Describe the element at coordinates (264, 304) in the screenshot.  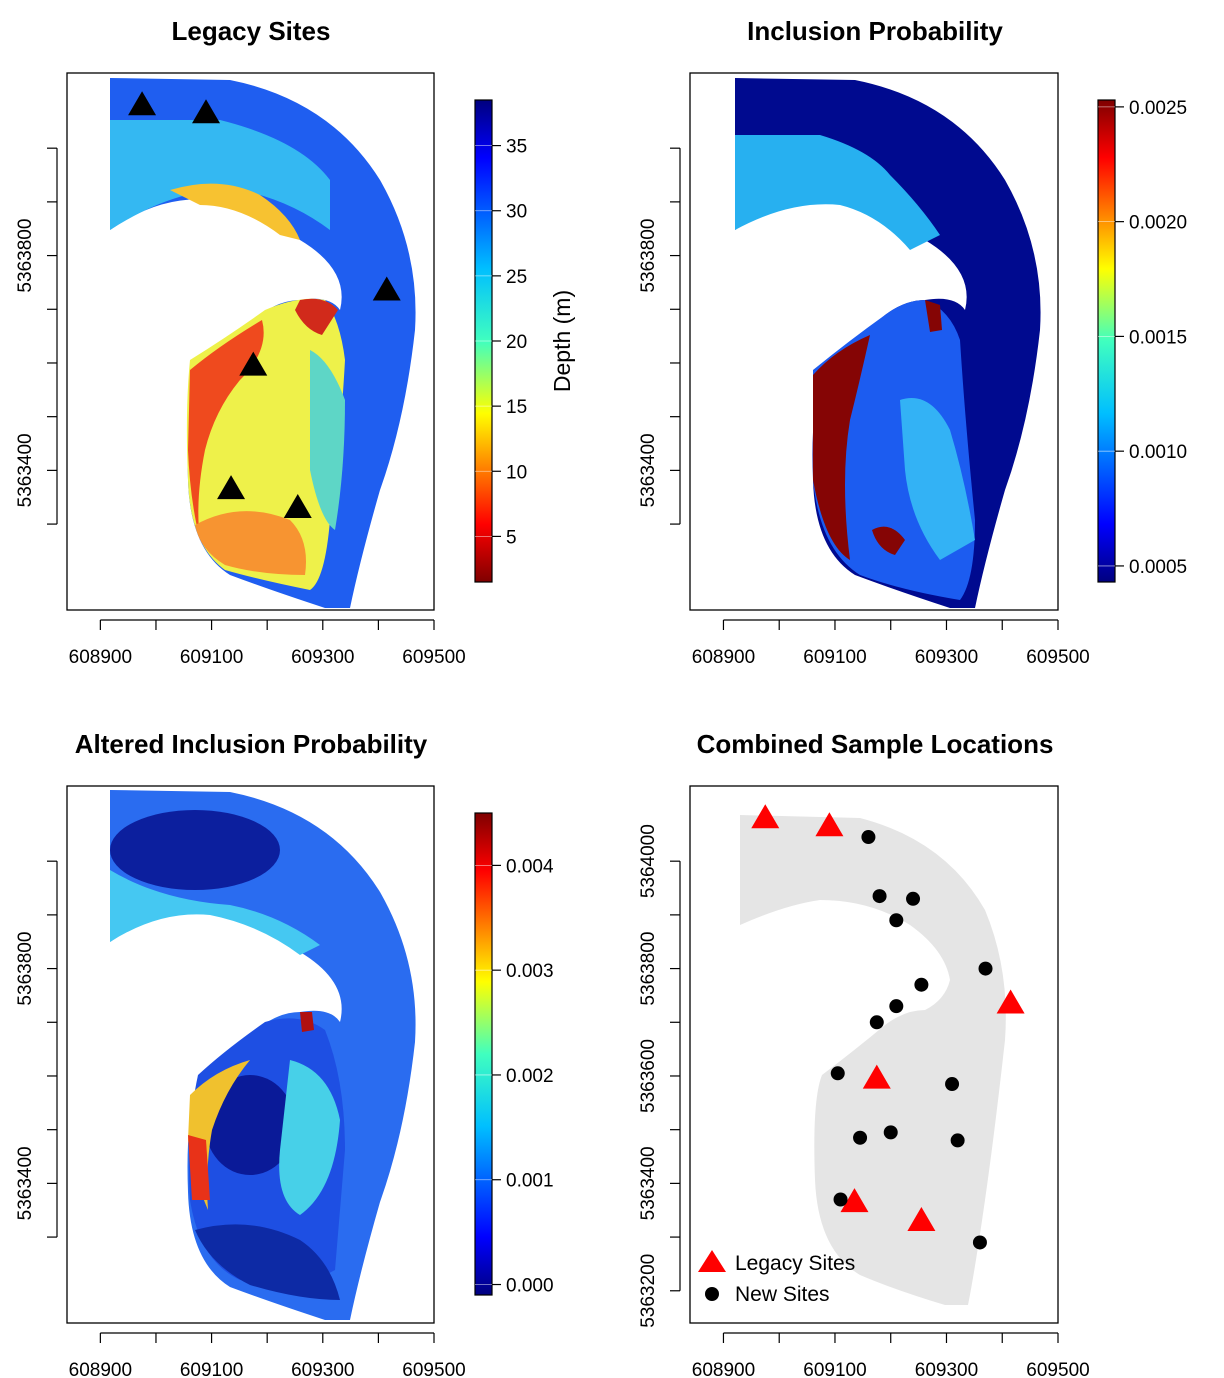
I see `legacy-site-markers` at that location.